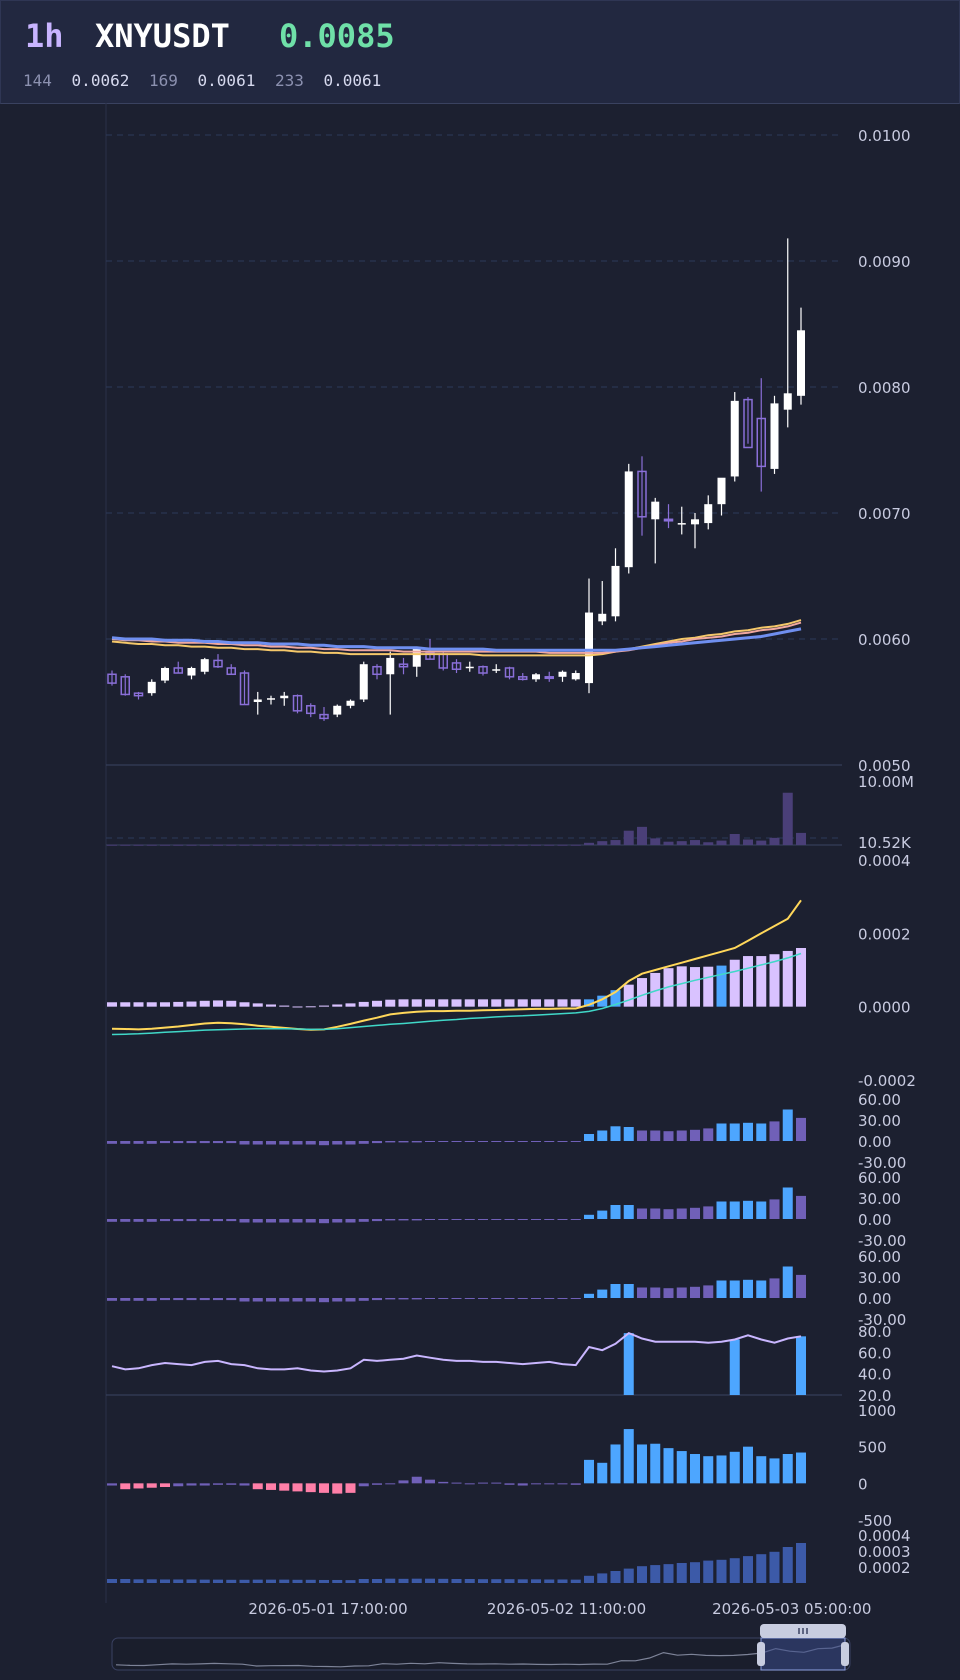  I want to click on last-price: 0.0085, so click(337, 36).